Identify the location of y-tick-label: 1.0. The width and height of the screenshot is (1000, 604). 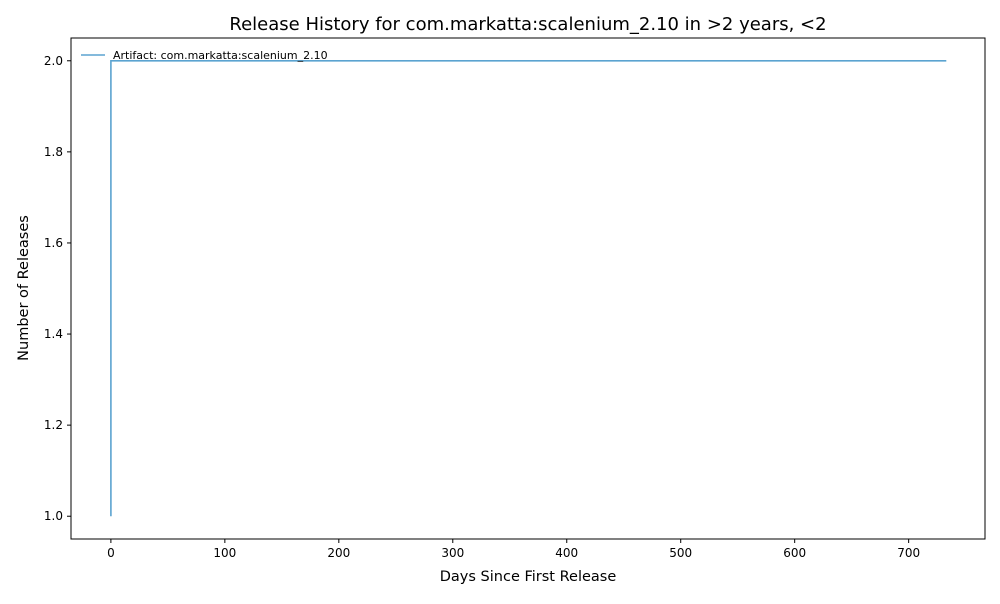
(53, 516).